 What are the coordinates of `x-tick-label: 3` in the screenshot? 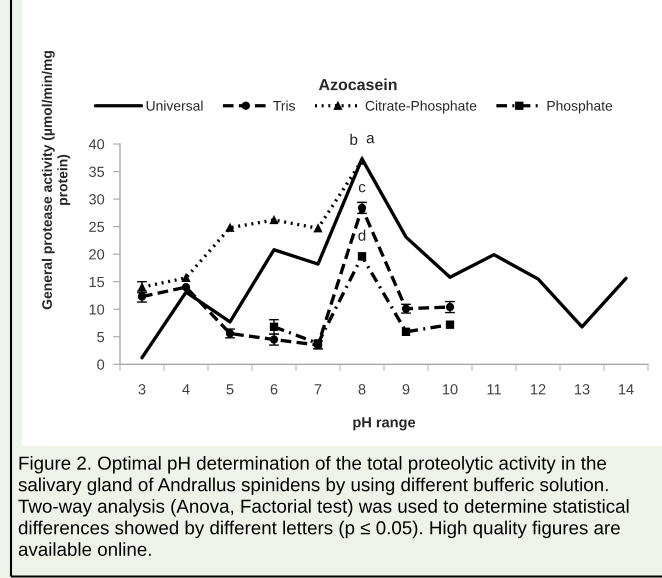 It's located at (142, 389).